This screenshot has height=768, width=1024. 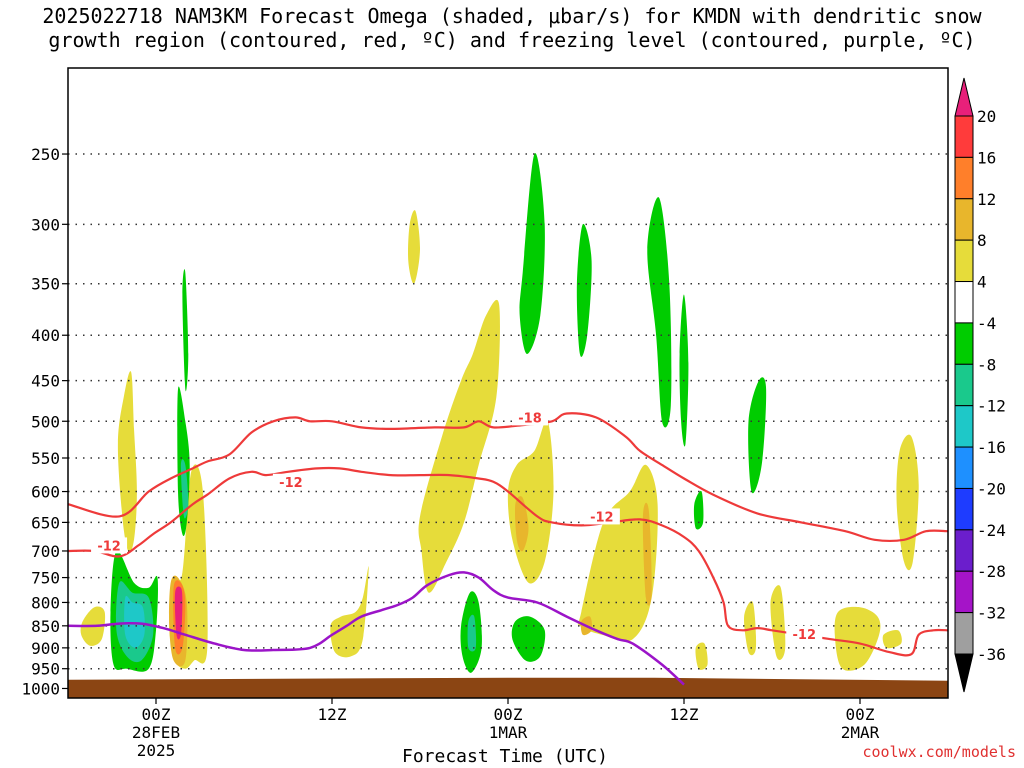 I want to click on x-tick-label: 28FEB, so click(x=156, y=732).